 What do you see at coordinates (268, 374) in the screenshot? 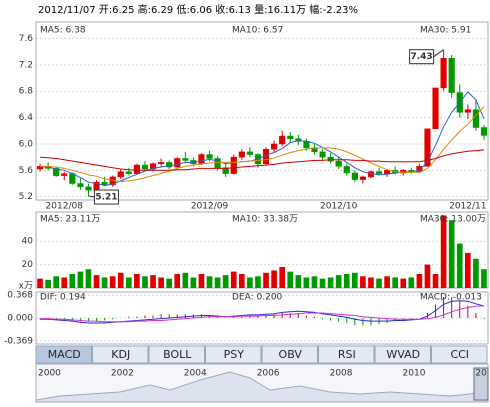
I see `timeline-label: 2006` at bounding box center [268, 374].